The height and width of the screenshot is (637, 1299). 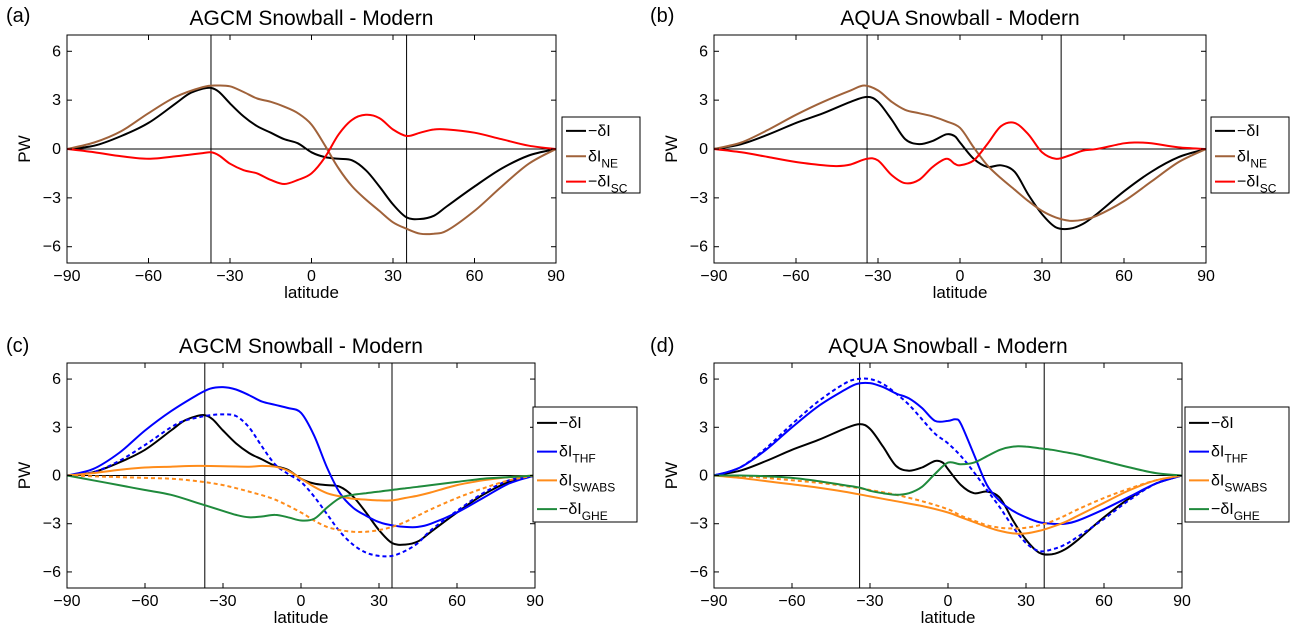 What do you see at coordinates (17, 346) in the screenshot?
I see `panel-label: (c)` at bounding box center [17, 346].